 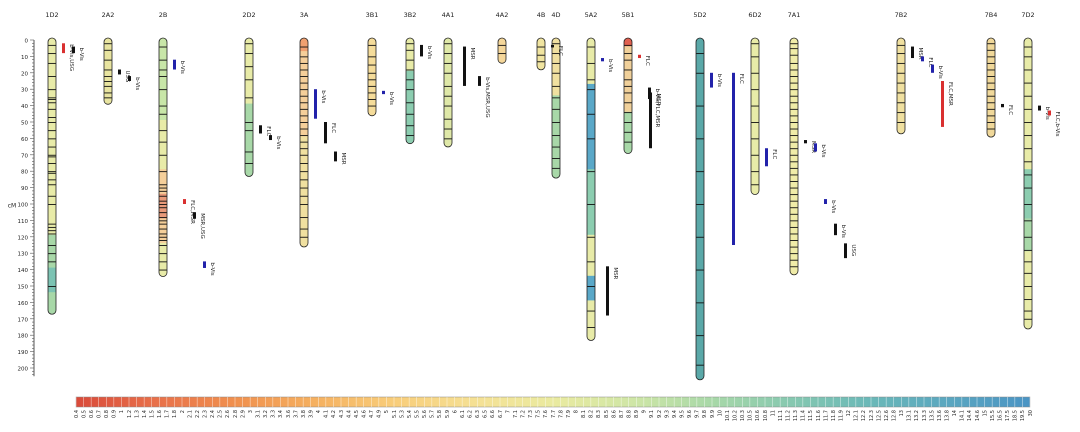 I want to click on qtl-label: FLC, so click(x=560, y=51).